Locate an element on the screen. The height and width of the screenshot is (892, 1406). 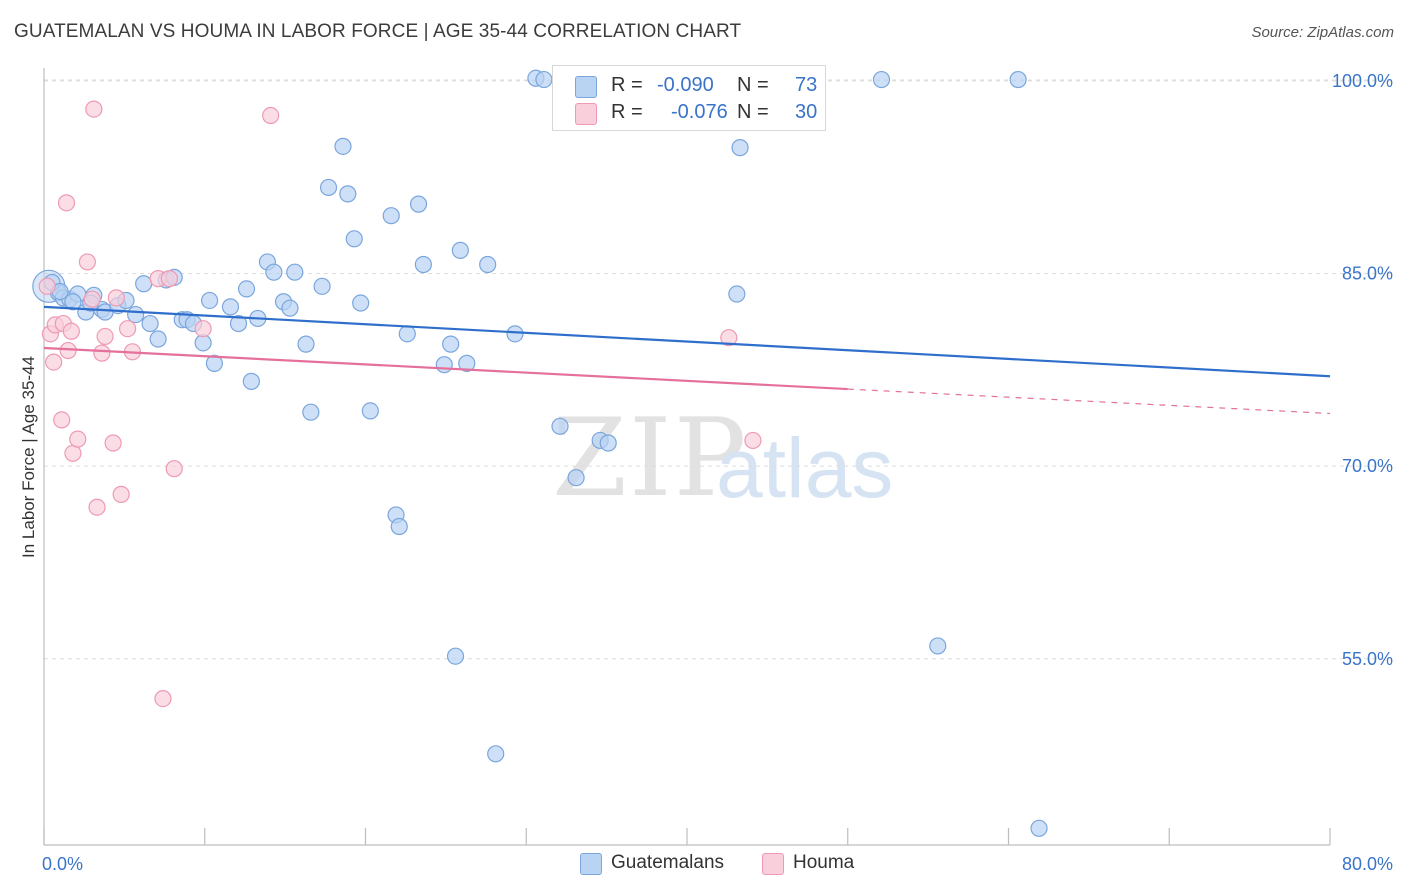
stats-legend: R = -0.090 N = 73 R = -0.076 N = 30 is located at coordinates (689, 98).